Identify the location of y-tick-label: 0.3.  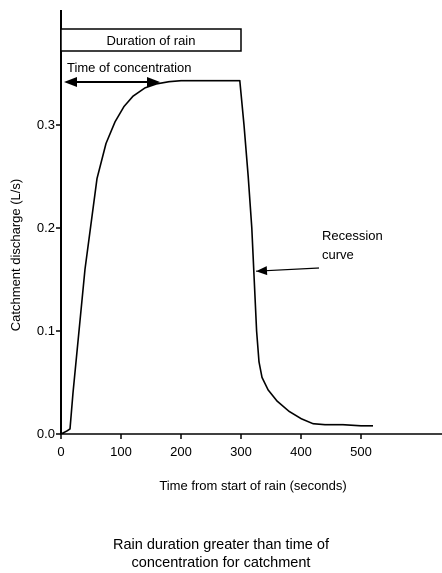
(46, 124).